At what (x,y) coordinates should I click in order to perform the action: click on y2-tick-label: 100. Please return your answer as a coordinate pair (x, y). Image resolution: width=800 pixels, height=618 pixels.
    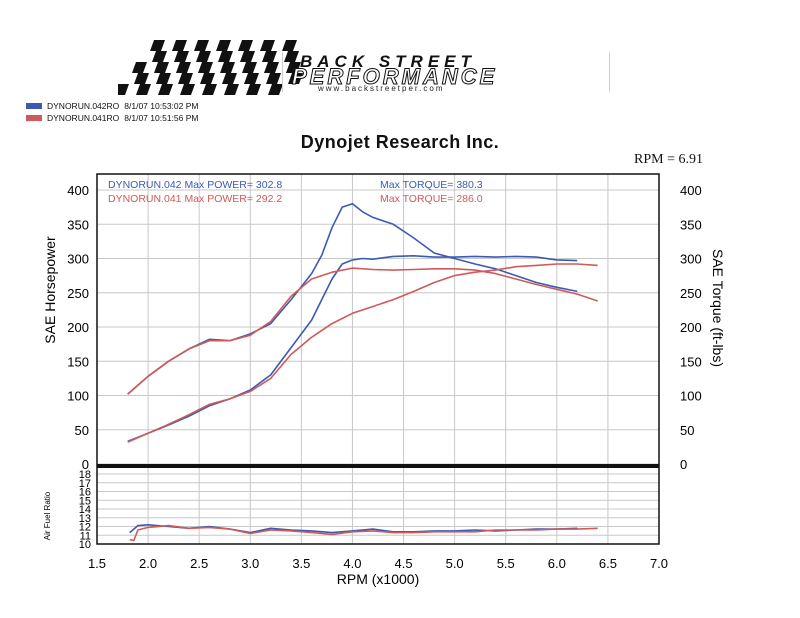
    Looking at the image, I should click on (691, 396).